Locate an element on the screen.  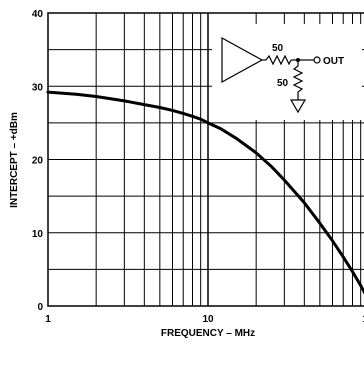
series-resistor-icon is located at coordinates (278, 60).